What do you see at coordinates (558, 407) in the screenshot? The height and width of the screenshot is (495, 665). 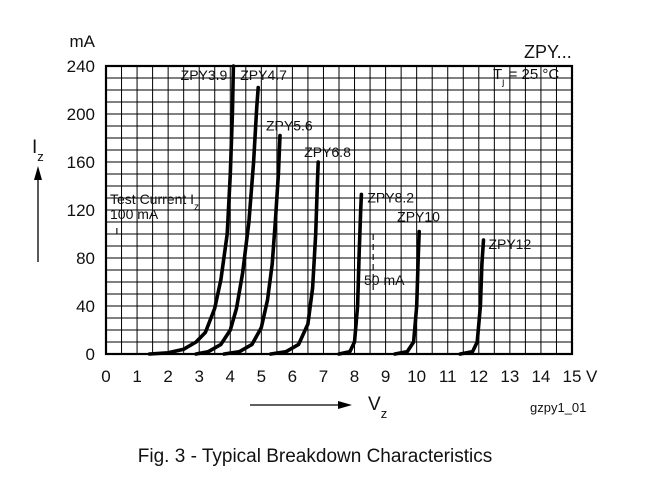 I see `figure-id: gzpy1_01` at bounding box center [558, 407].